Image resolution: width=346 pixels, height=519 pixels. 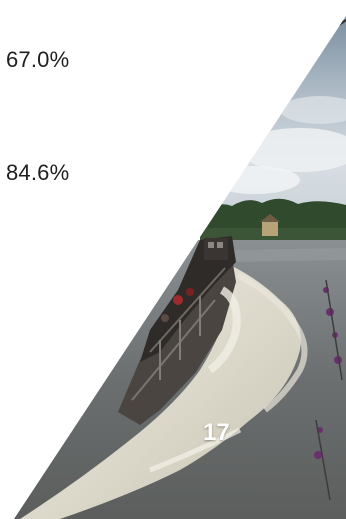 I want to click on slide-number: 17, so click(x=216, y=432).